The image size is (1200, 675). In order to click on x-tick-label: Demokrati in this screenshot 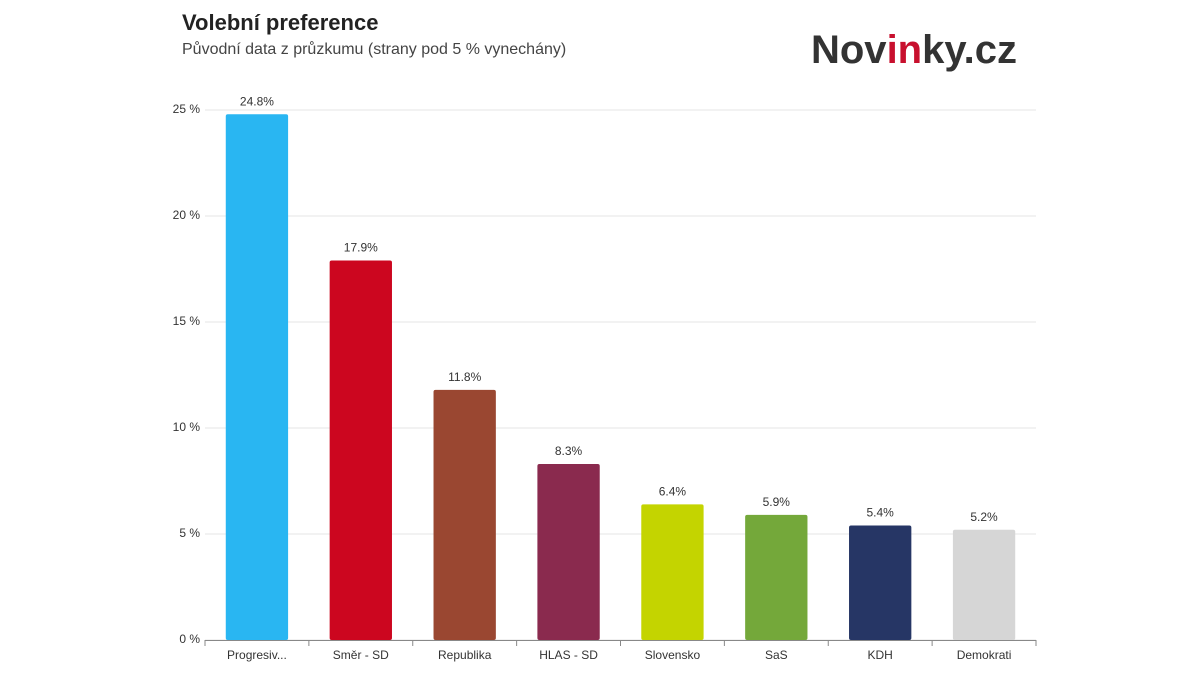, I will do `click(984, 655)`.